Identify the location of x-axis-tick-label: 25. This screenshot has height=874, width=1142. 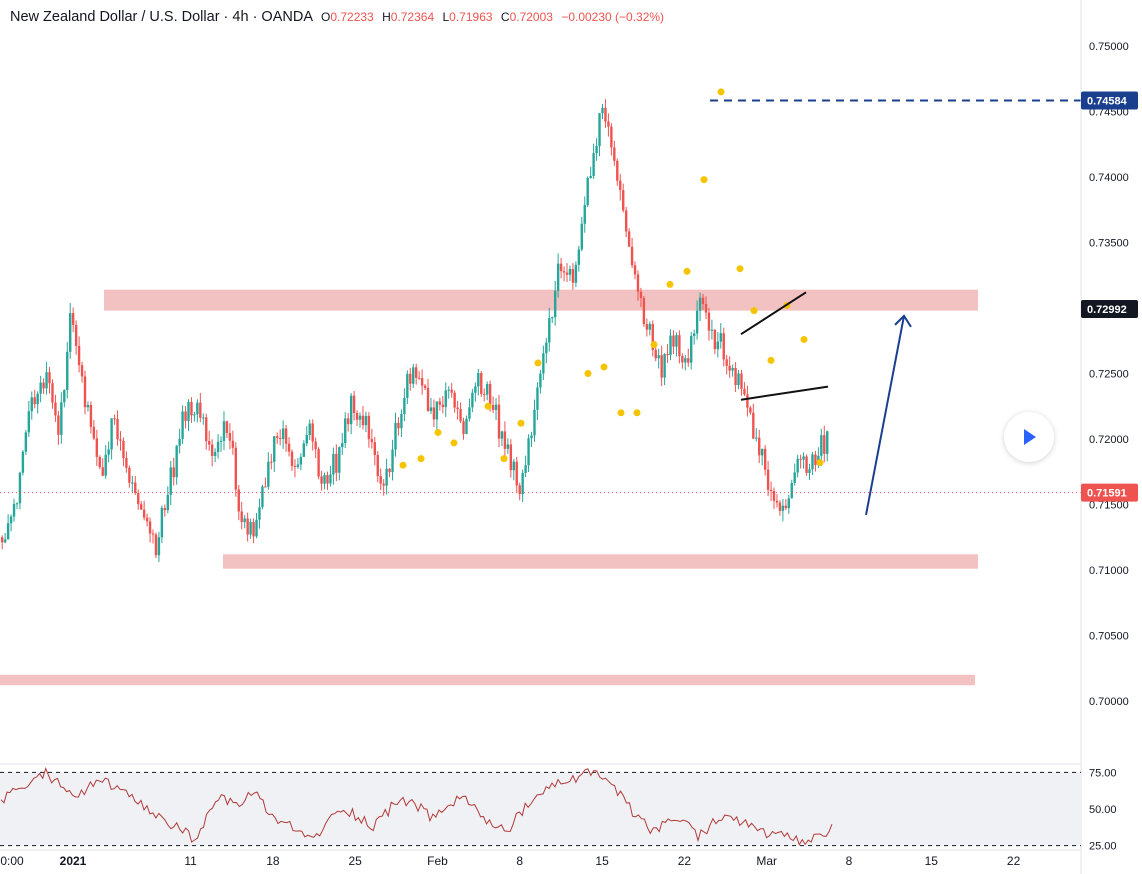
(355, 861).